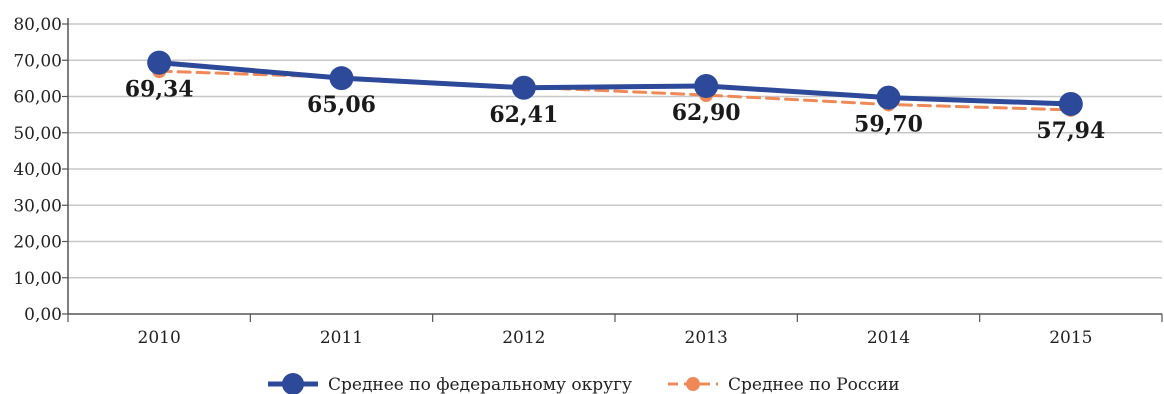 The width and height of the screenshot is (1164, 394). I want to click on data-label-layer: 69,34 65,06 62,41 62,90 59,70 57,94, so click(615, 110).